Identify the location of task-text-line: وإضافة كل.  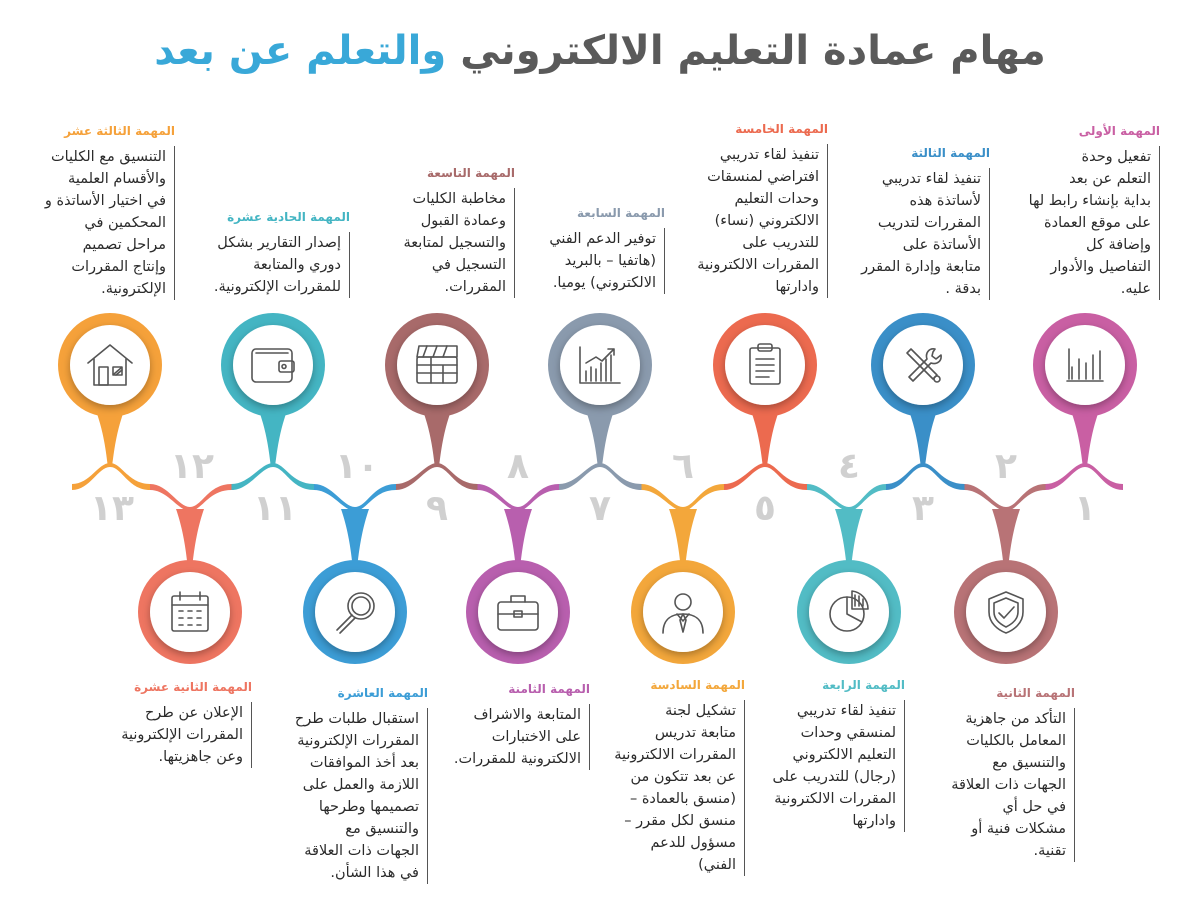
(1118, 245).